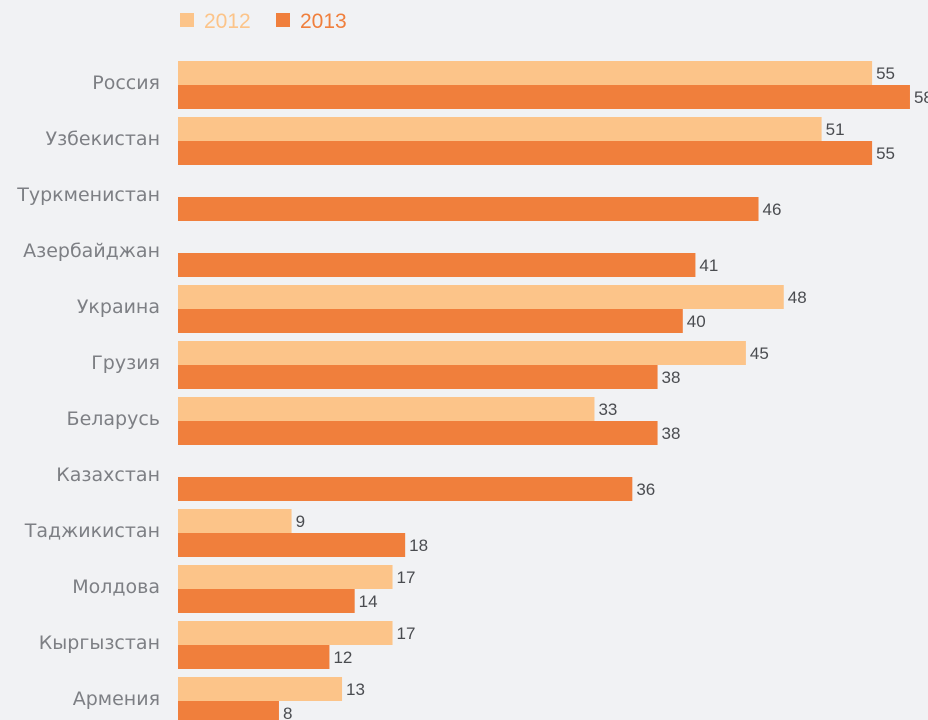 The width and height of the screenshot is (928, 720). I want to click on data-label: 46, so click(772, 209).